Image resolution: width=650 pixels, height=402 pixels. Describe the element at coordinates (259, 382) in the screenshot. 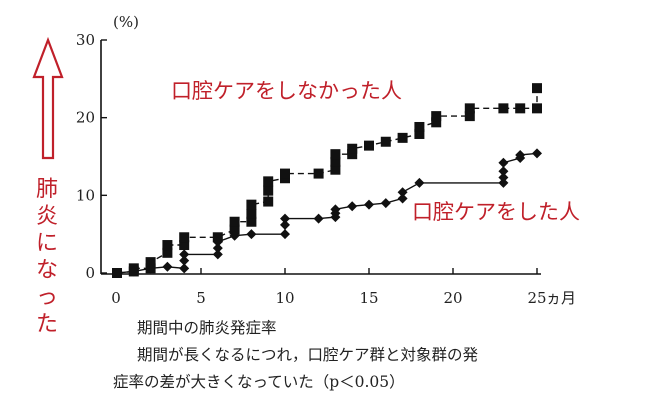

I see `caption-line-3: 症率の差が大きくなっていた（p＜0.05）` at that location.